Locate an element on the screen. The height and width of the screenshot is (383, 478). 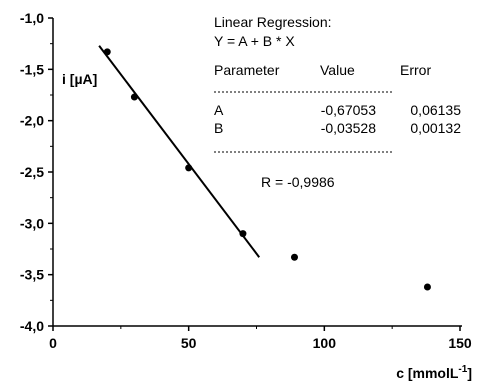
y-tick-label: -2,5 is located at coordinates (32, 172).